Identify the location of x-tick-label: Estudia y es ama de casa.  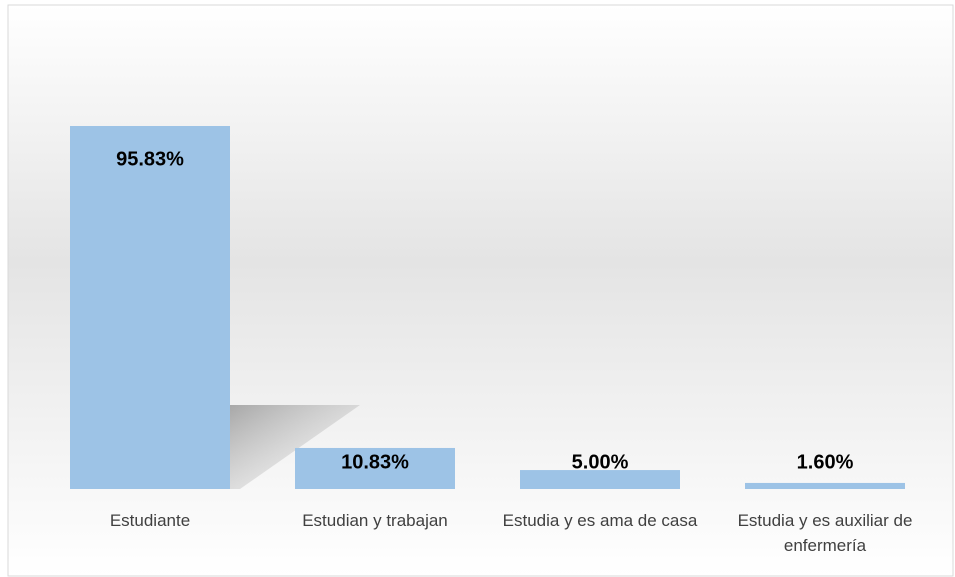
(600, 520).